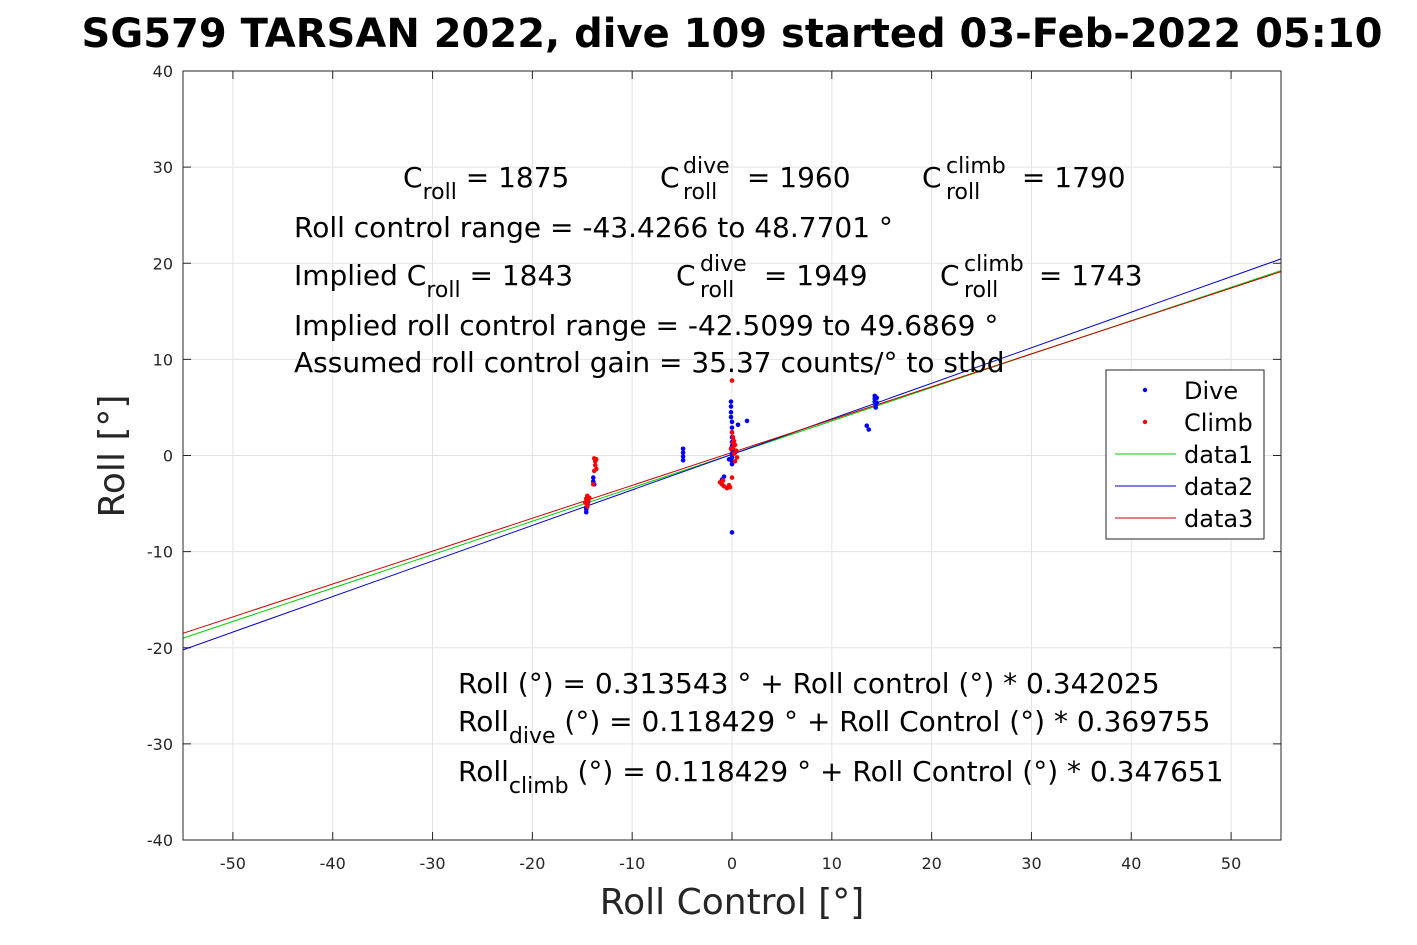 The height and width of the screenshot is (945, 1417). I want to click on x-tick-label: -30, so click(432, 863).